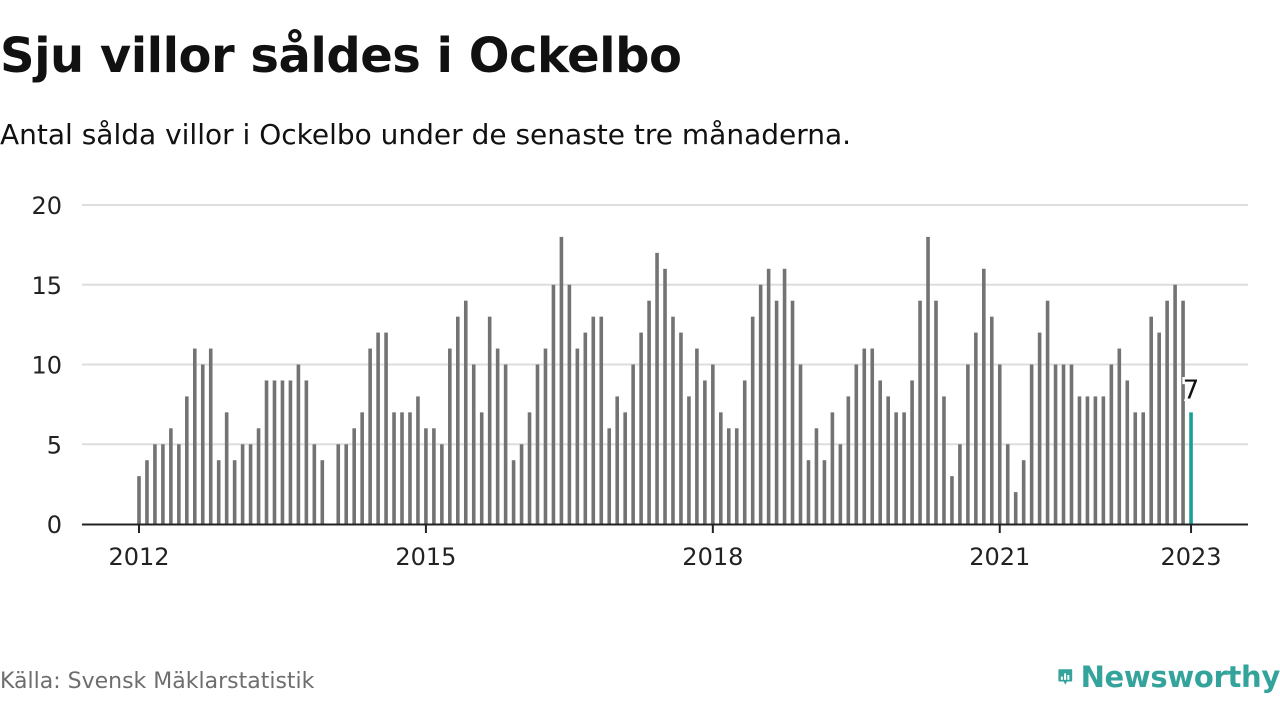 The width and height of the screenshot is (1280, 720). What do you see at coordinates (1180, 677) in the screenshot?
I see `brand-name: Newsworthy` at bounding box center [1180, 677].